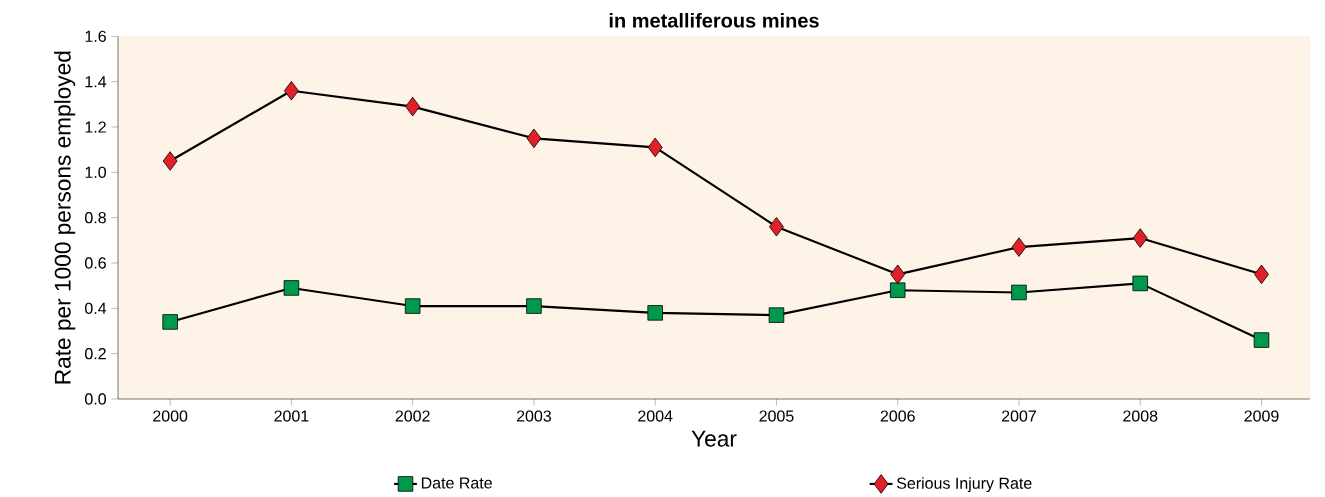 Image resolution: width=1325 pixels, height=497 pixels. I want to click on x-tick-label: 2009, so click(1261, 416).